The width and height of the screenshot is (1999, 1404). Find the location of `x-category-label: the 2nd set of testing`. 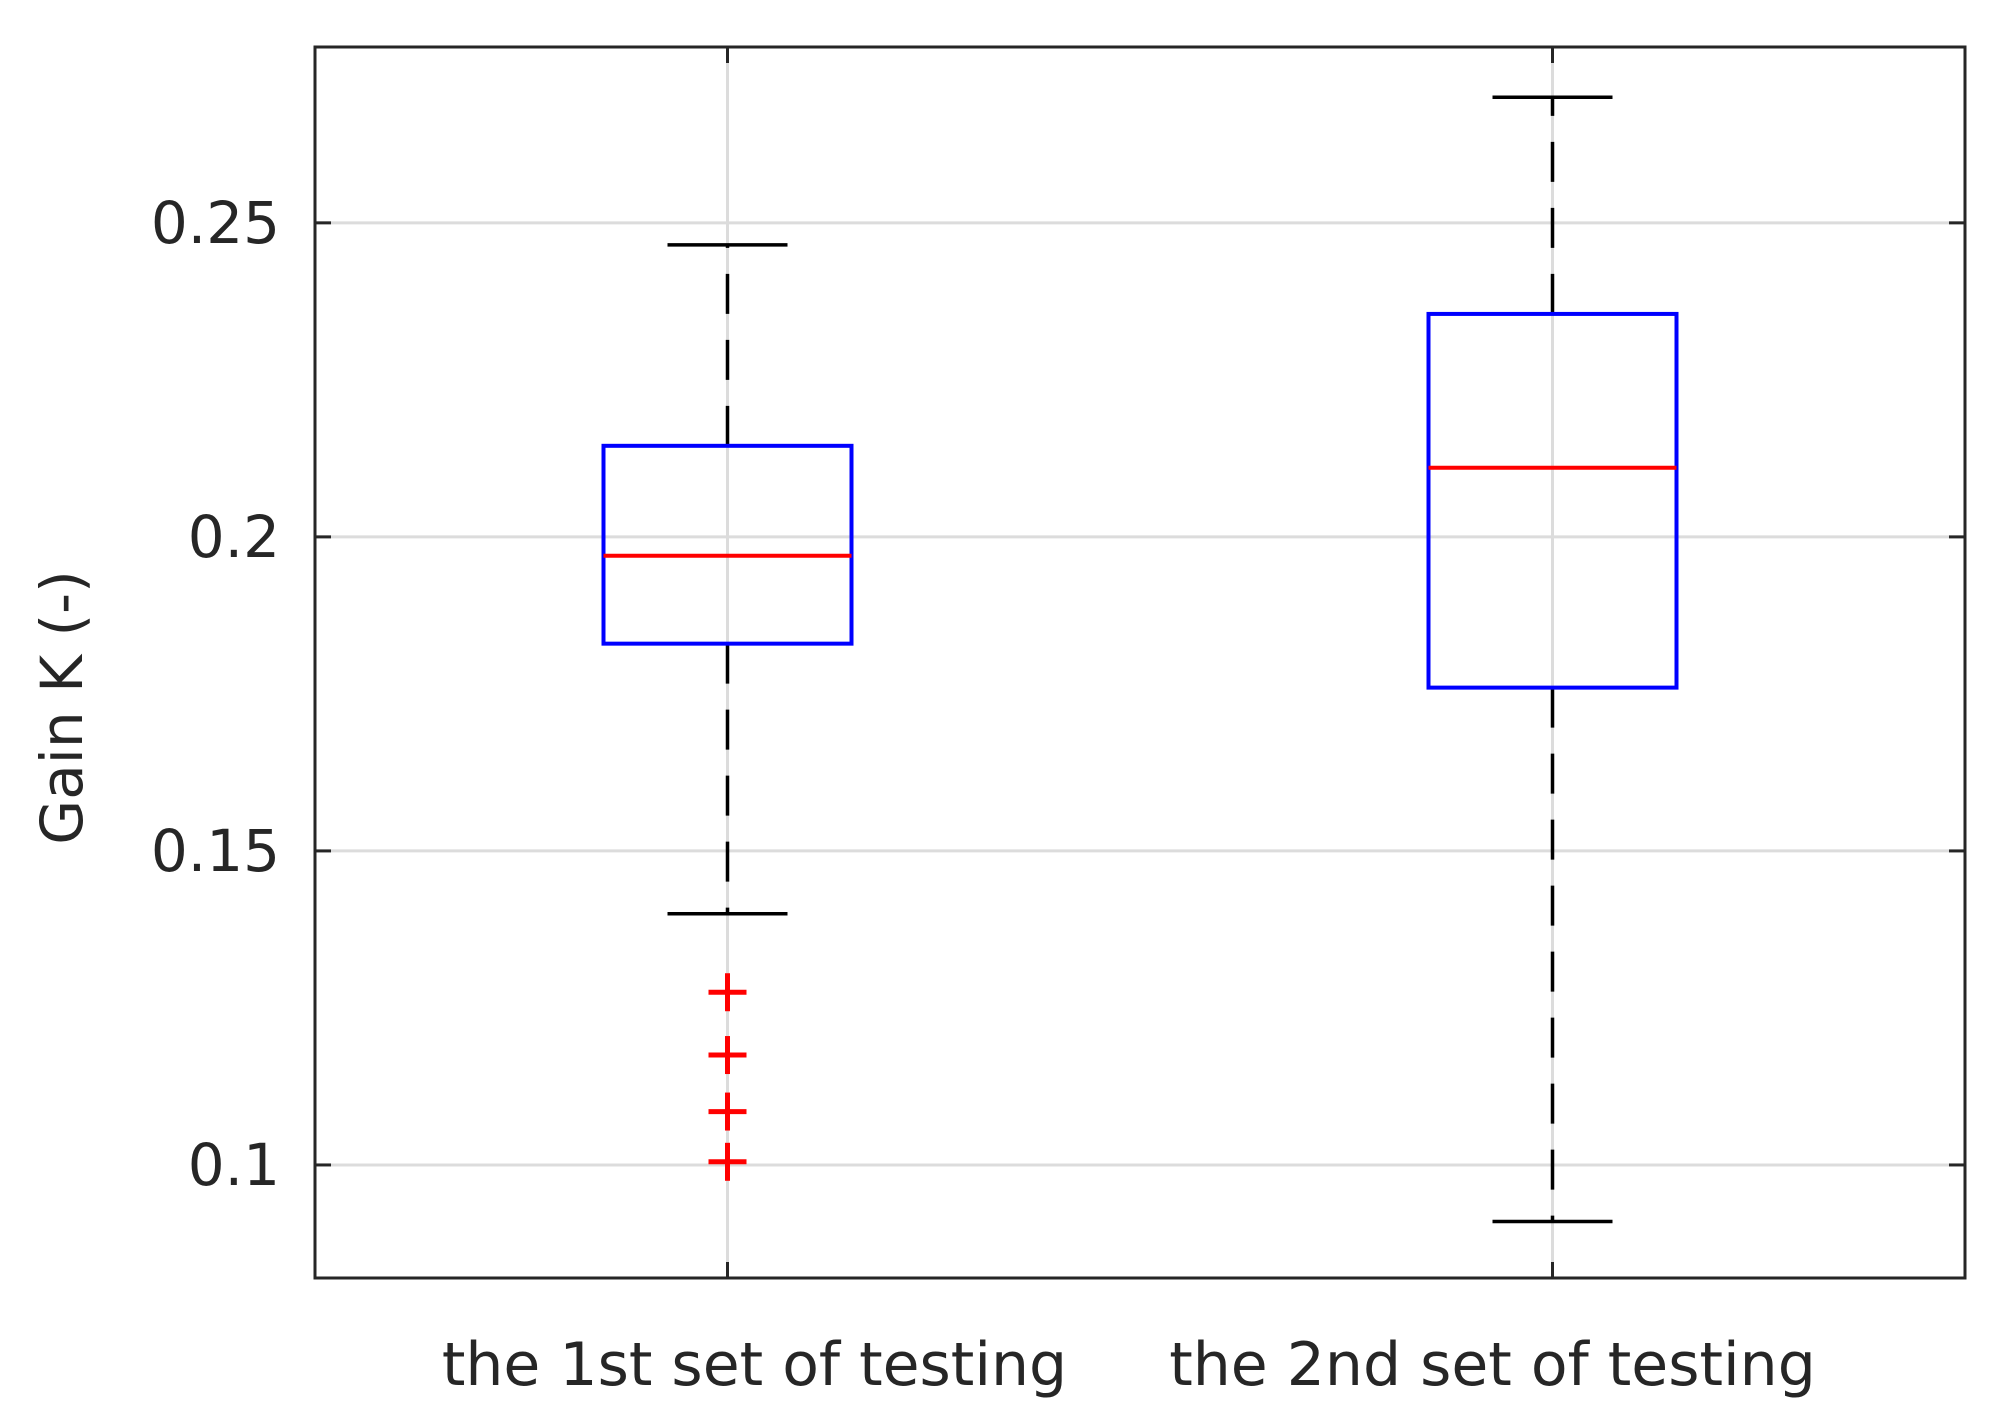

x-category-label: the 2nd set of testing is located at coordinates (1492, 1365).